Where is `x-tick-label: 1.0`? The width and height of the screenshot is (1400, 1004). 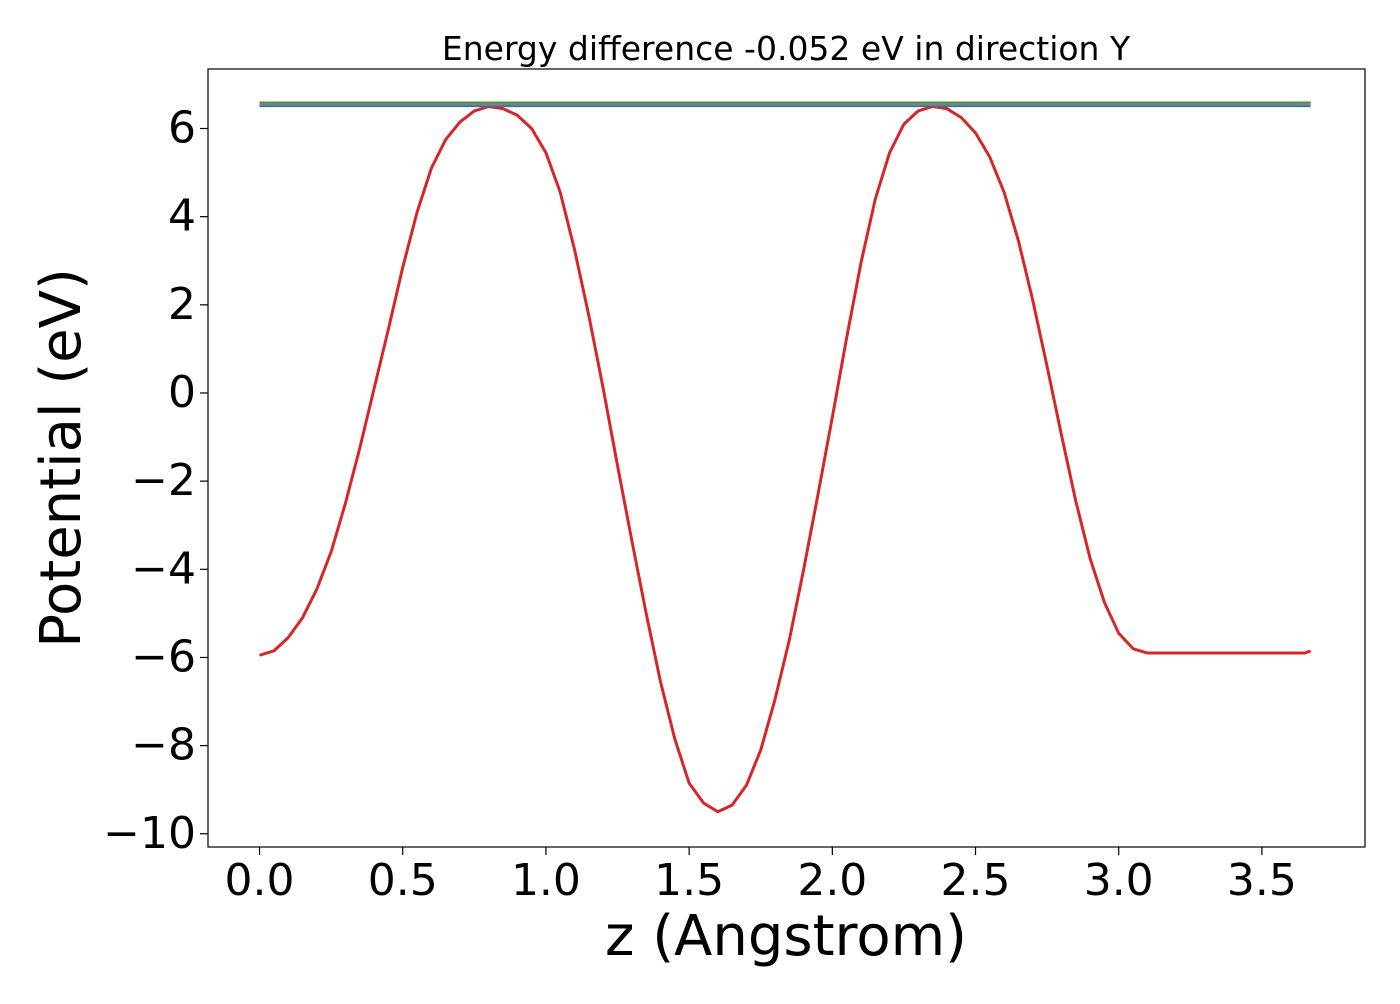 x-tick-label: 1.0 is located at coordinates (546, 880).